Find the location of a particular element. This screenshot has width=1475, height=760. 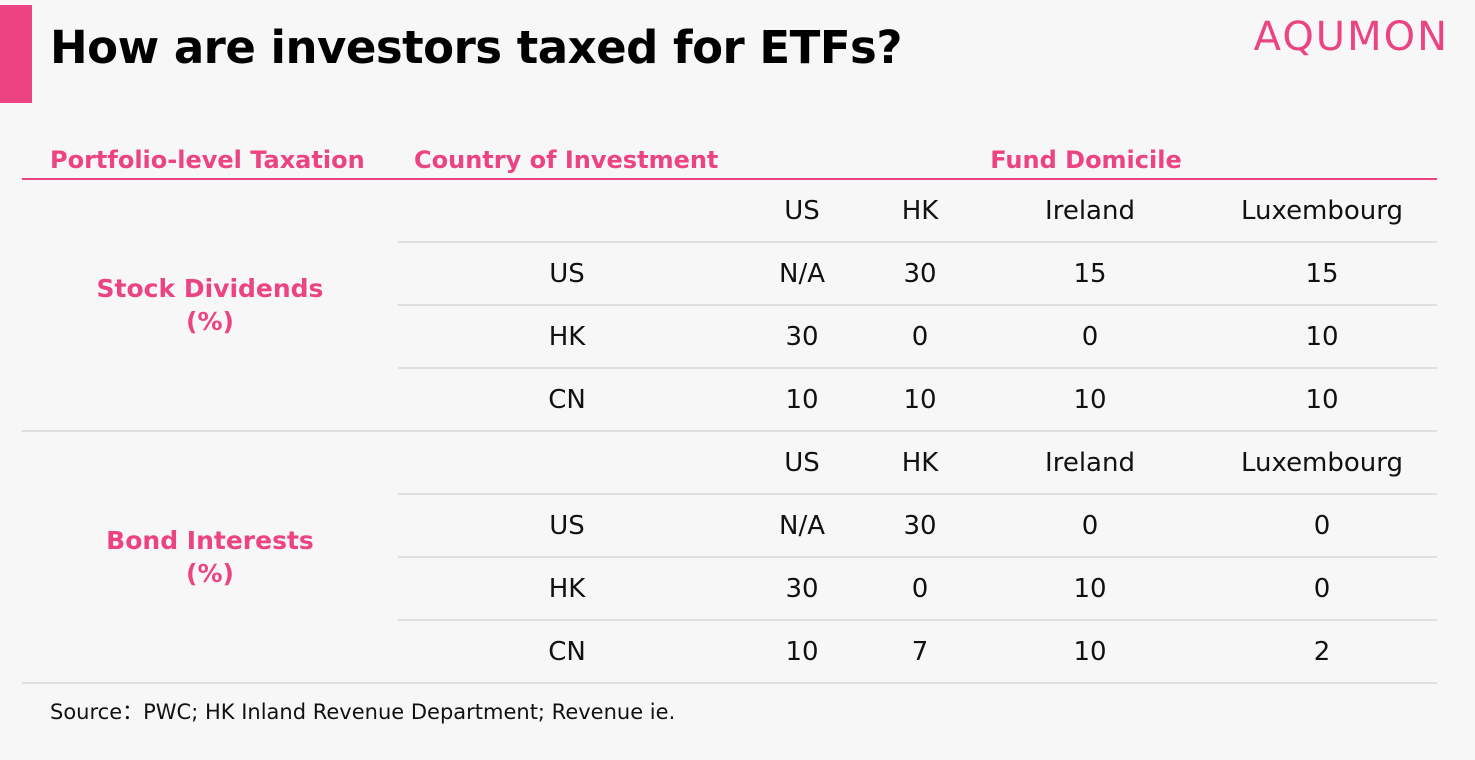

section-divider is located at coordinates (729, 431).